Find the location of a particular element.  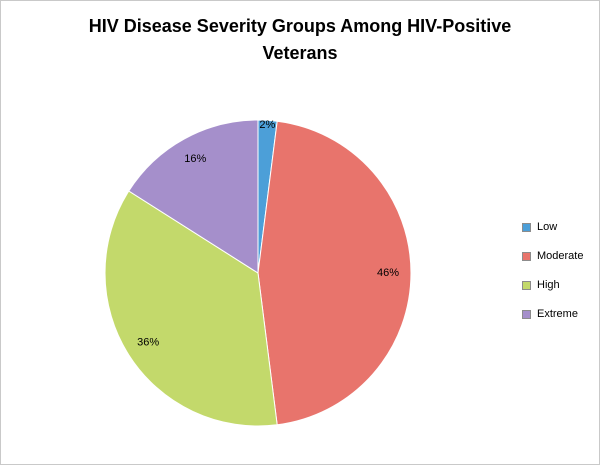

legend-label: Low is located at coordinates (547, 227).